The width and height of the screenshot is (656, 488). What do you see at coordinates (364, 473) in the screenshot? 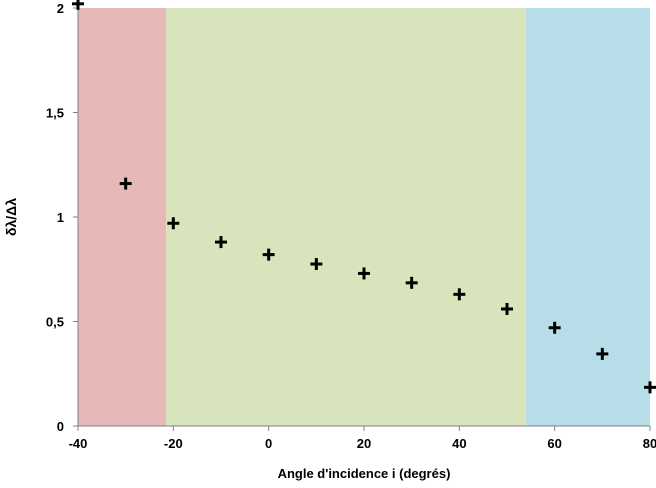
I see `x-axis-label: Angle d'incidence i (degrés)` at bounding box center [364, 473].